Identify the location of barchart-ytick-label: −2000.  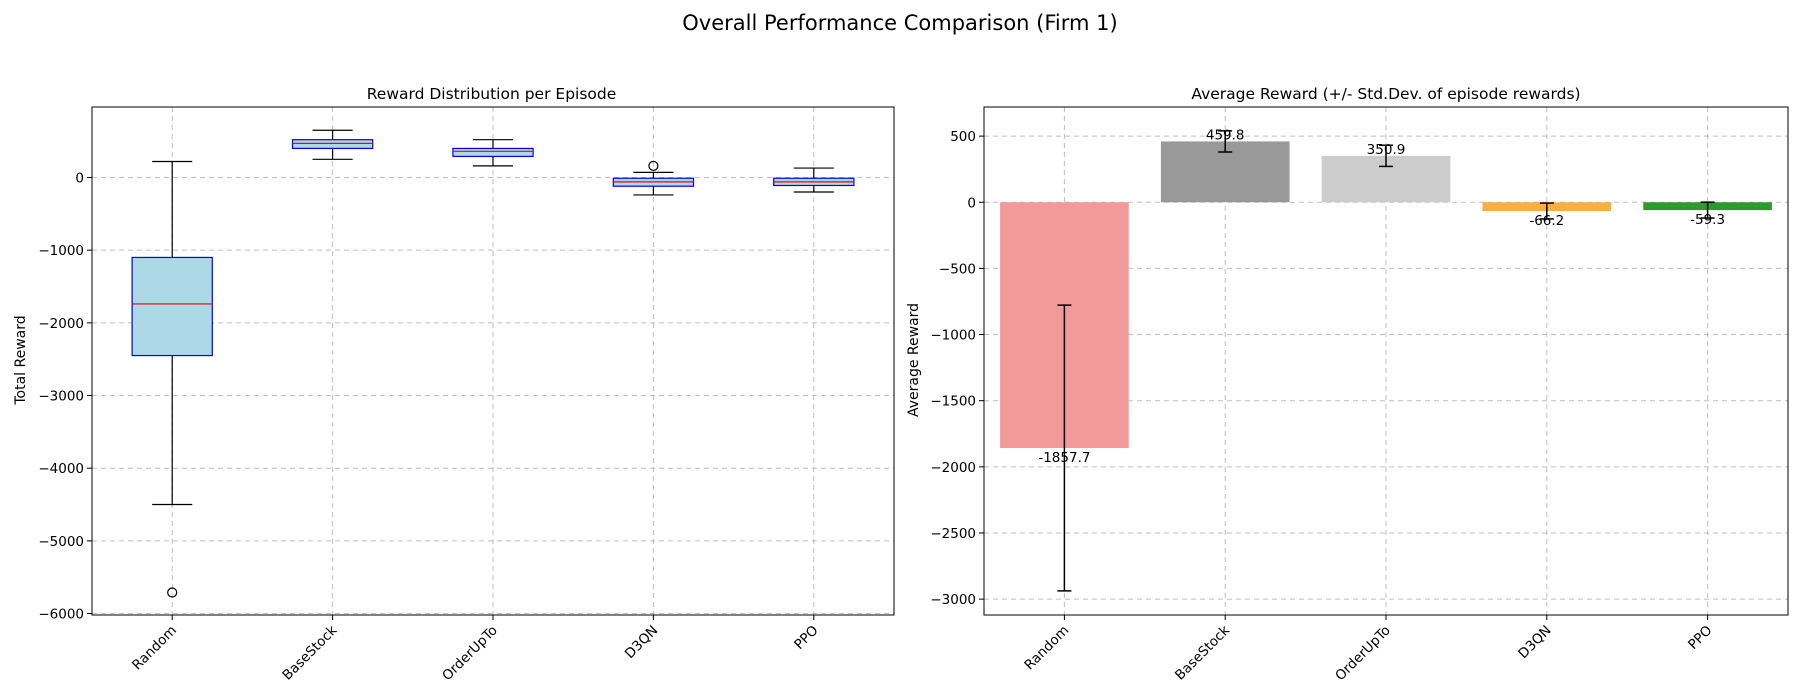
(953, 468).